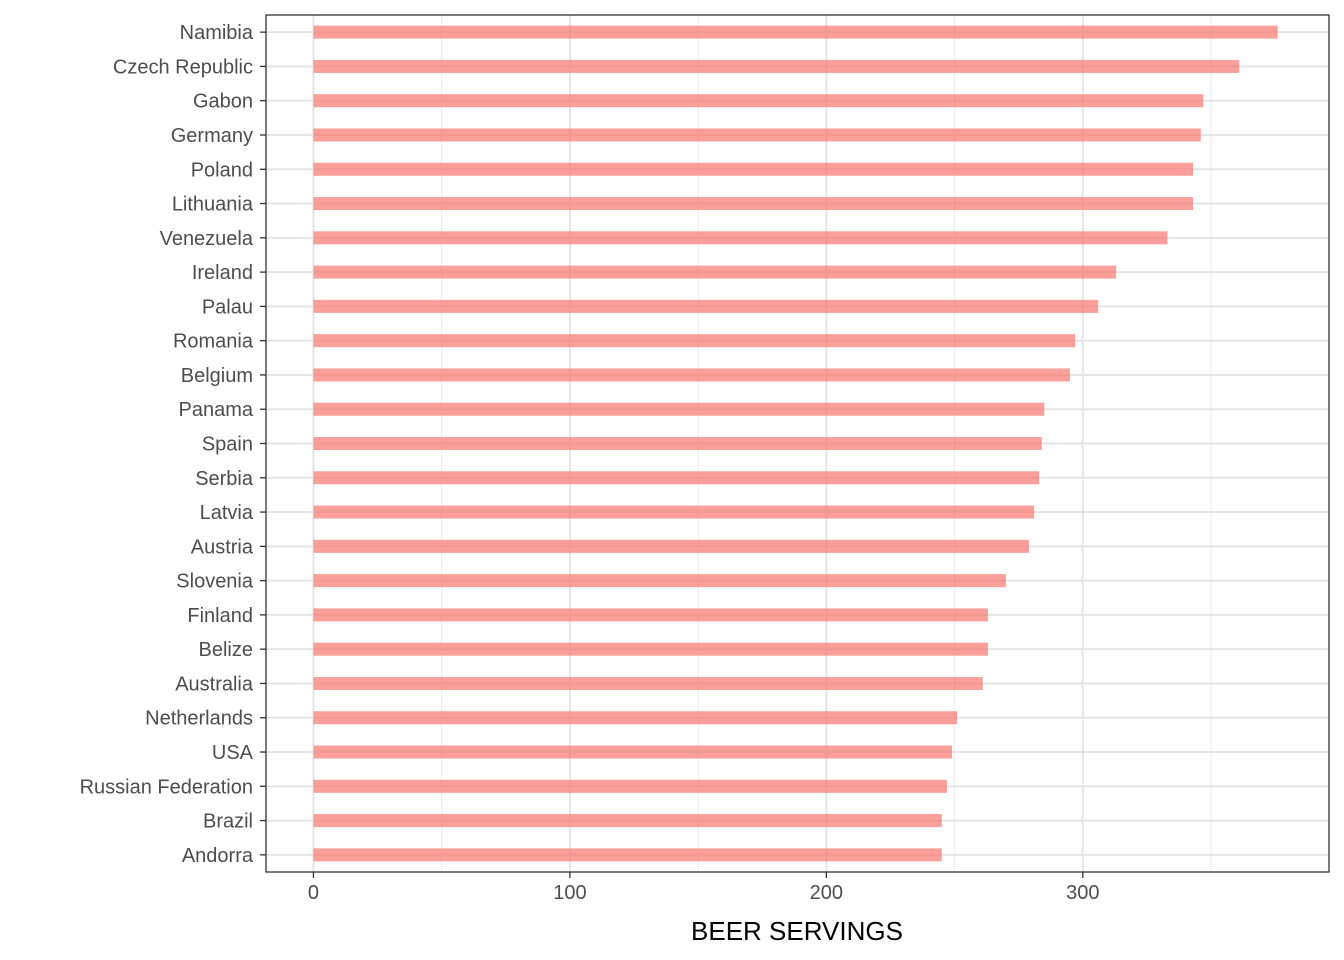  What do you see at coordinates (212, 136) in the screenshot?
I see `y-tick-label: Germany` at bounding box center [212, 136].